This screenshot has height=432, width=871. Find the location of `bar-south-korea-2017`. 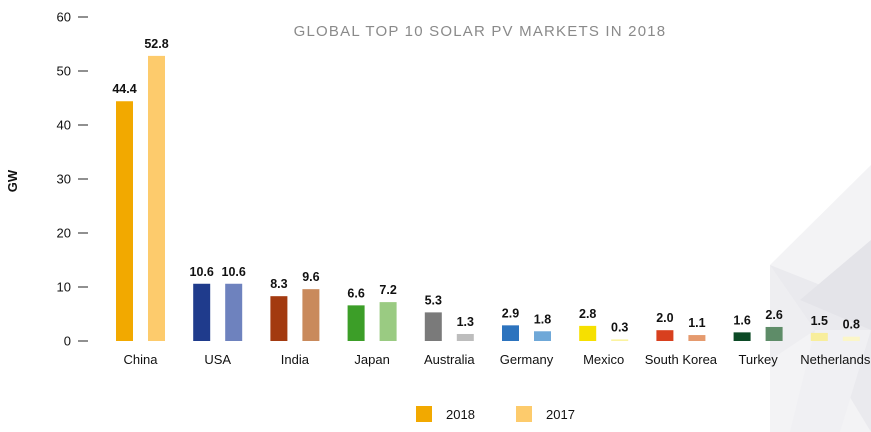

bar-south-korea-2017 is located at coordinates (697, 338).